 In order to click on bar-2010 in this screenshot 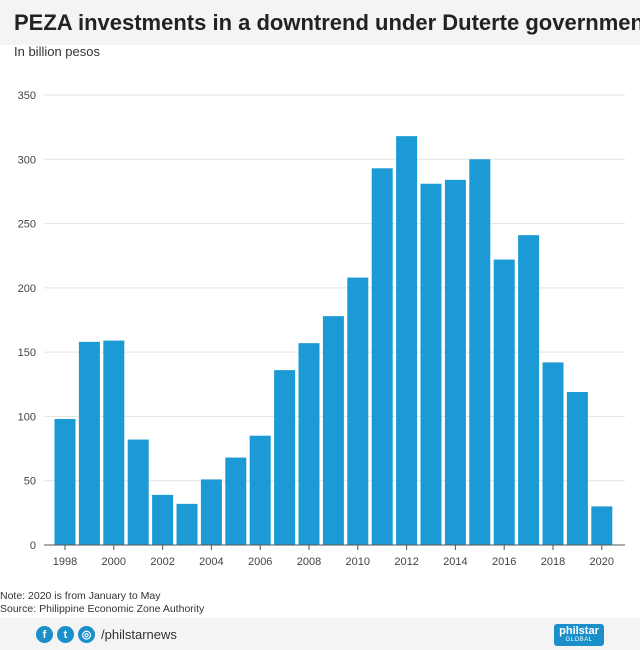, I will do `click(358, 411)`.